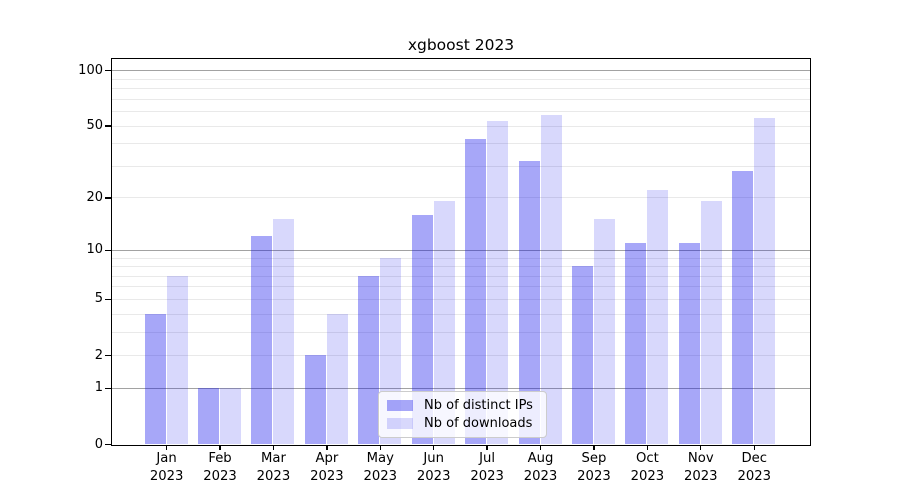  I want to click on bar-nb-of-distinct-ips-oct, so click(636, 343).